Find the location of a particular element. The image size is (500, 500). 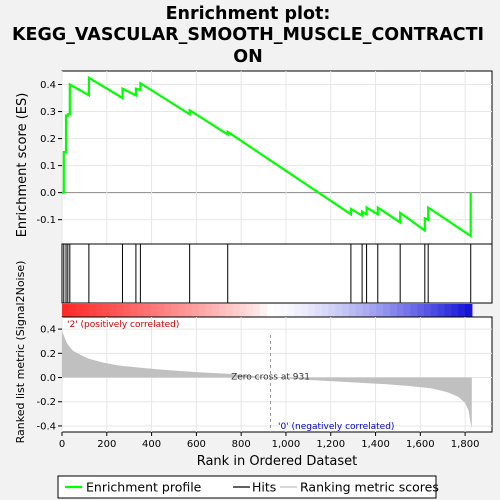

x-tick-label: 1,200 is located at coordinates (330, 444).